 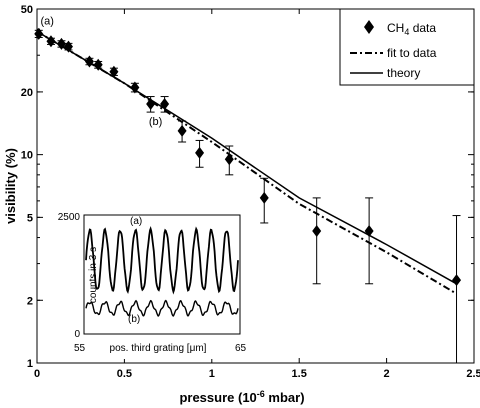 I want to click on inset-label-a: (a), so click(x=136, y=221).